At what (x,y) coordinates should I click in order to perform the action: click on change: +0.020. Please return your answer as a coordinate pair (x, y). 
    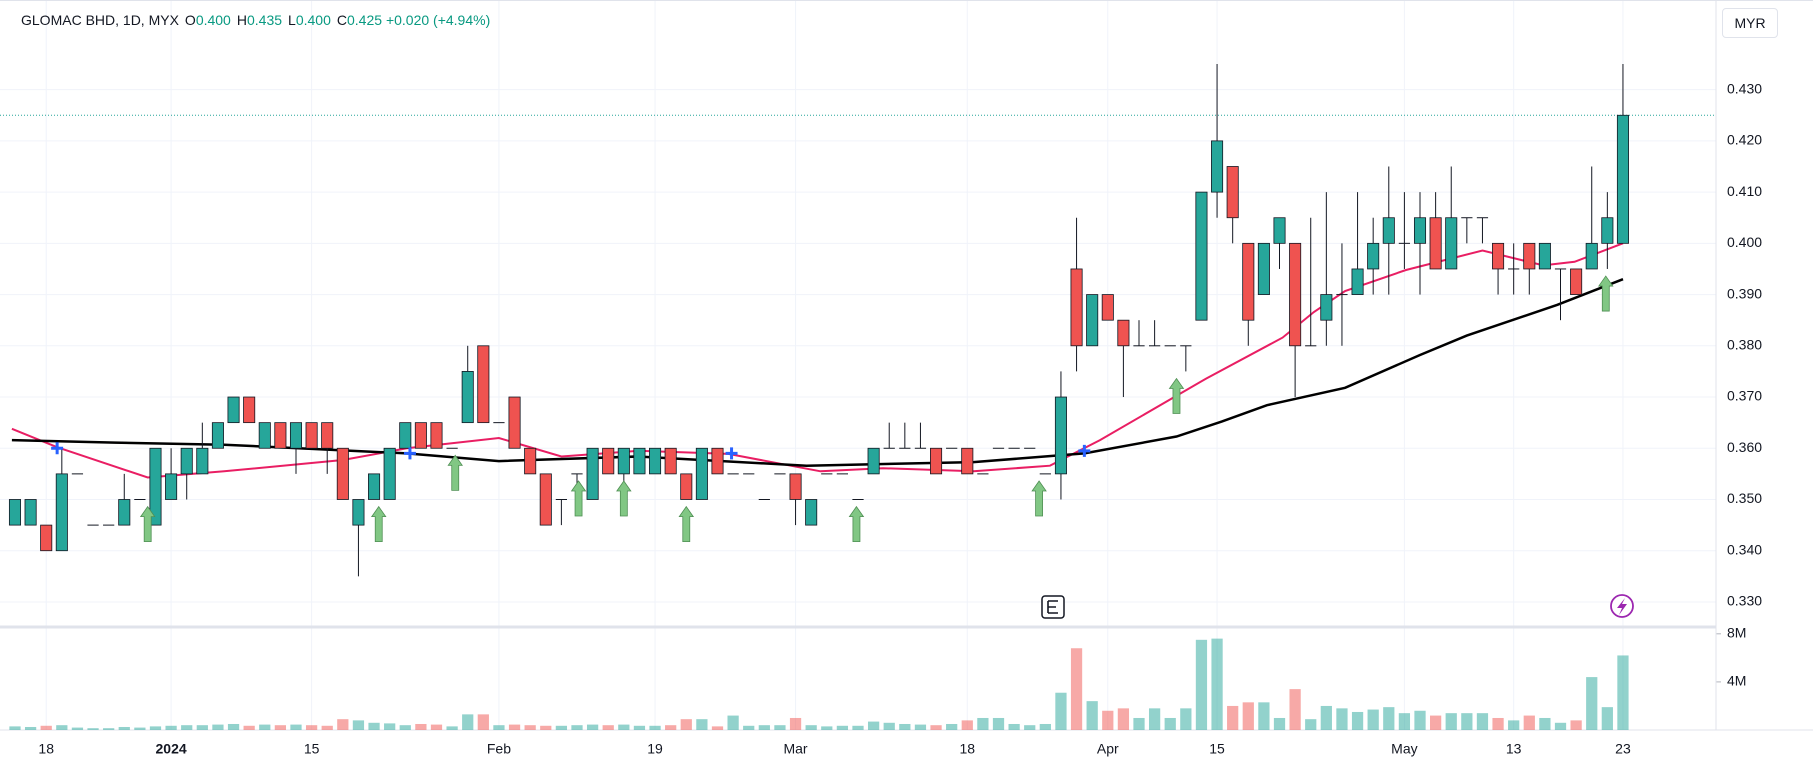
    Looking at the image, I should click on (407, 20).